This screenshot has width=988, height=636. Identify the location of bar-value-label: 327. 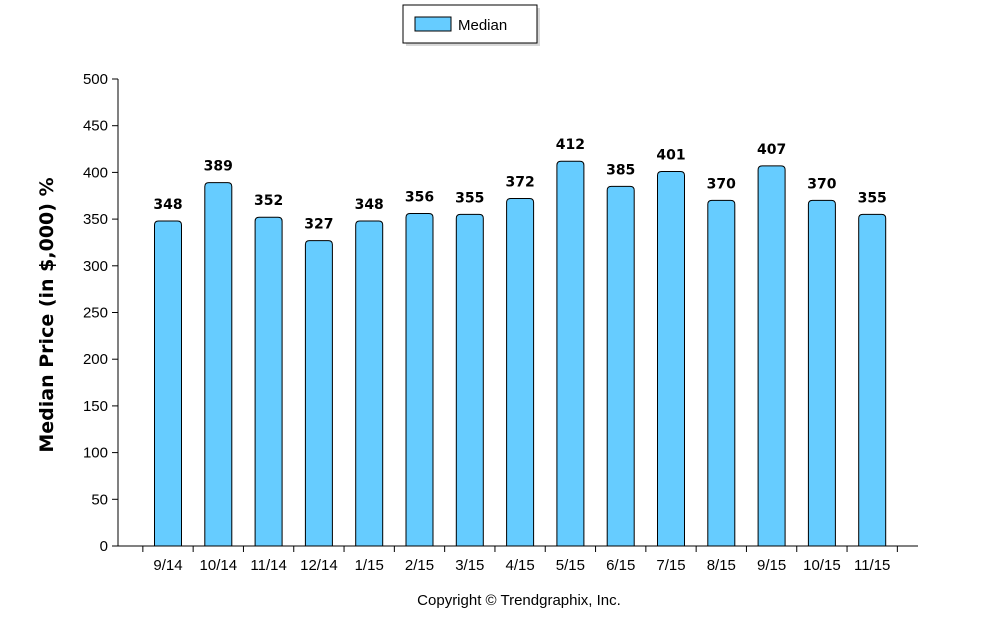
(318, 225).